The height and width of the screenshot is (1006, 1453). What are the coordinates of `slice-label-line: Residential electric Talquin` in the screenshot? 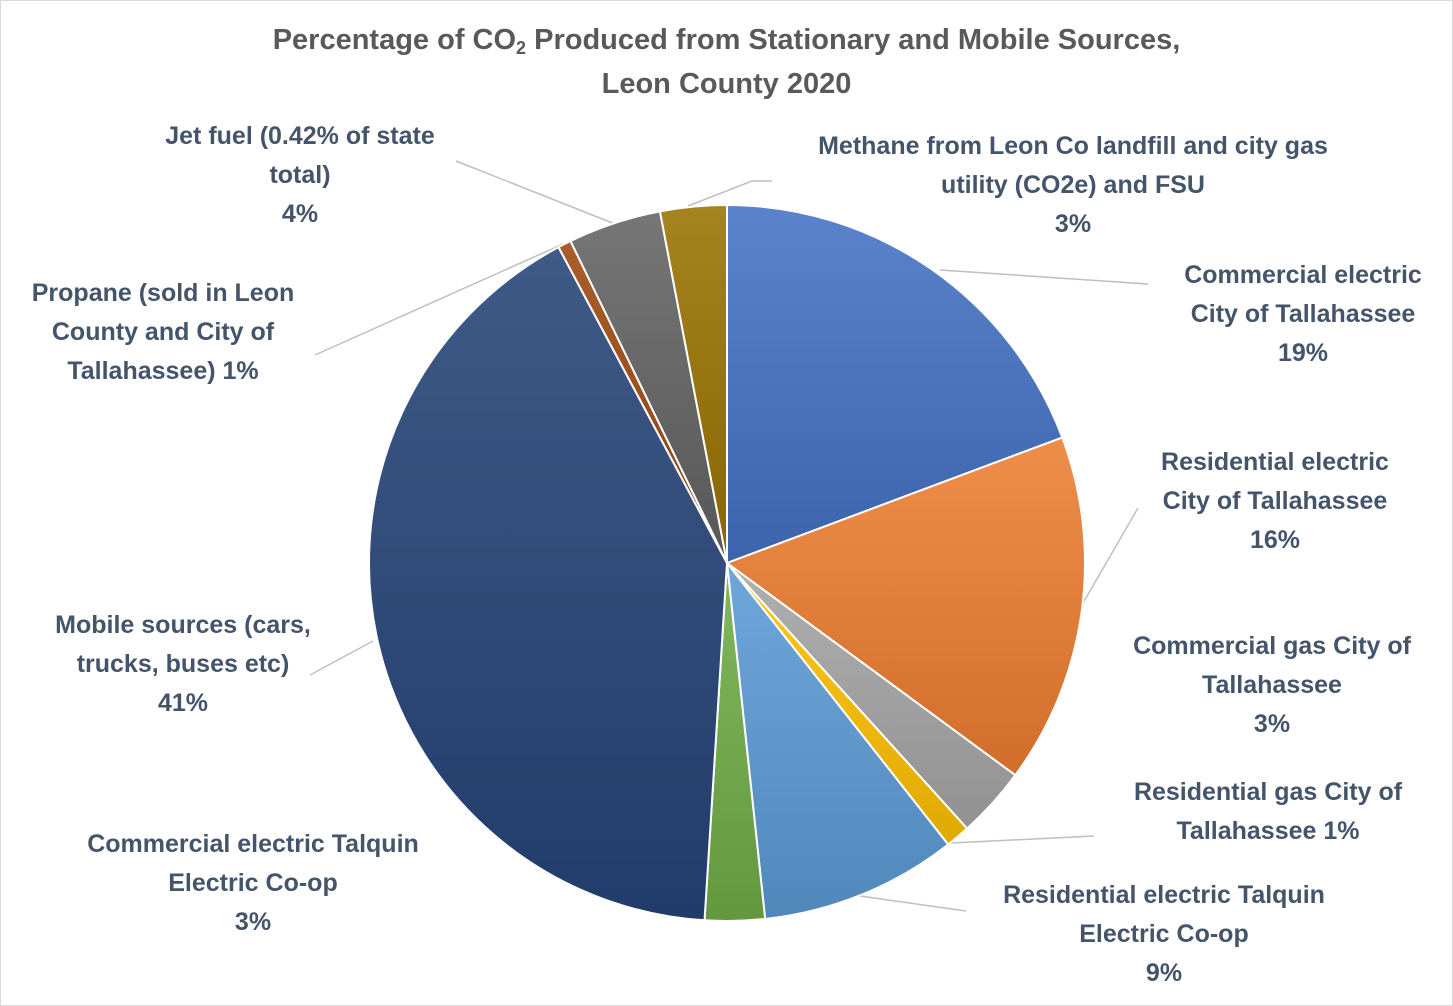 It's located at (1164, 895).